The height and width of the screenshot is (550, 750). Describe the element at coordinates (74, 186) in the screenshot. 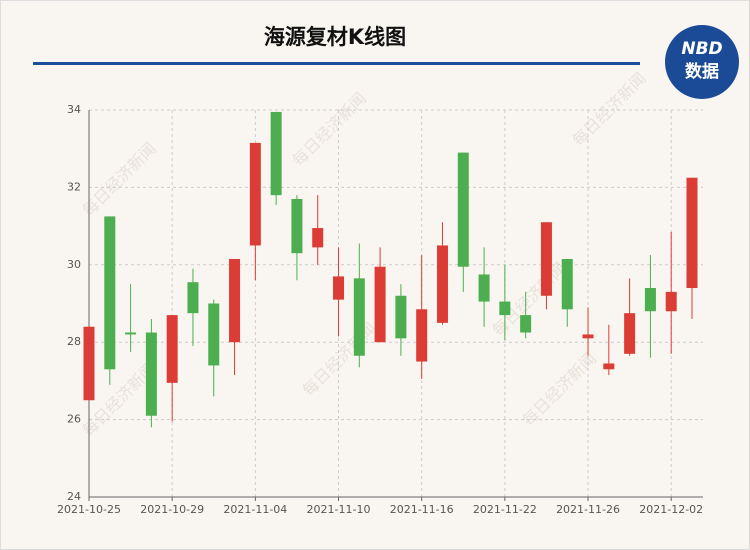

I see `y-tick-label: 32` at that location.